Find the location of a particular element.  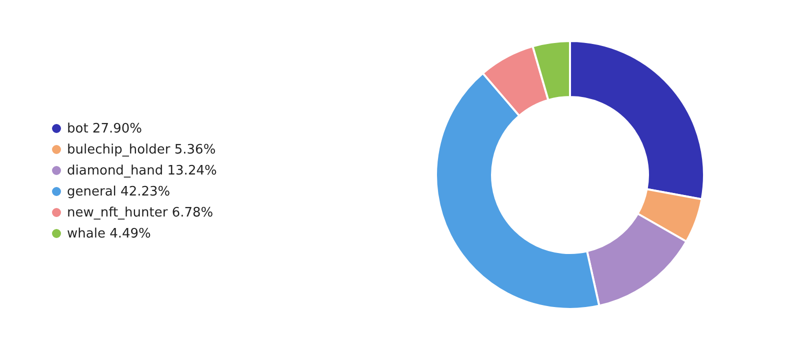

legend-label: whale 4.49% is located at coordinates (109, 234).